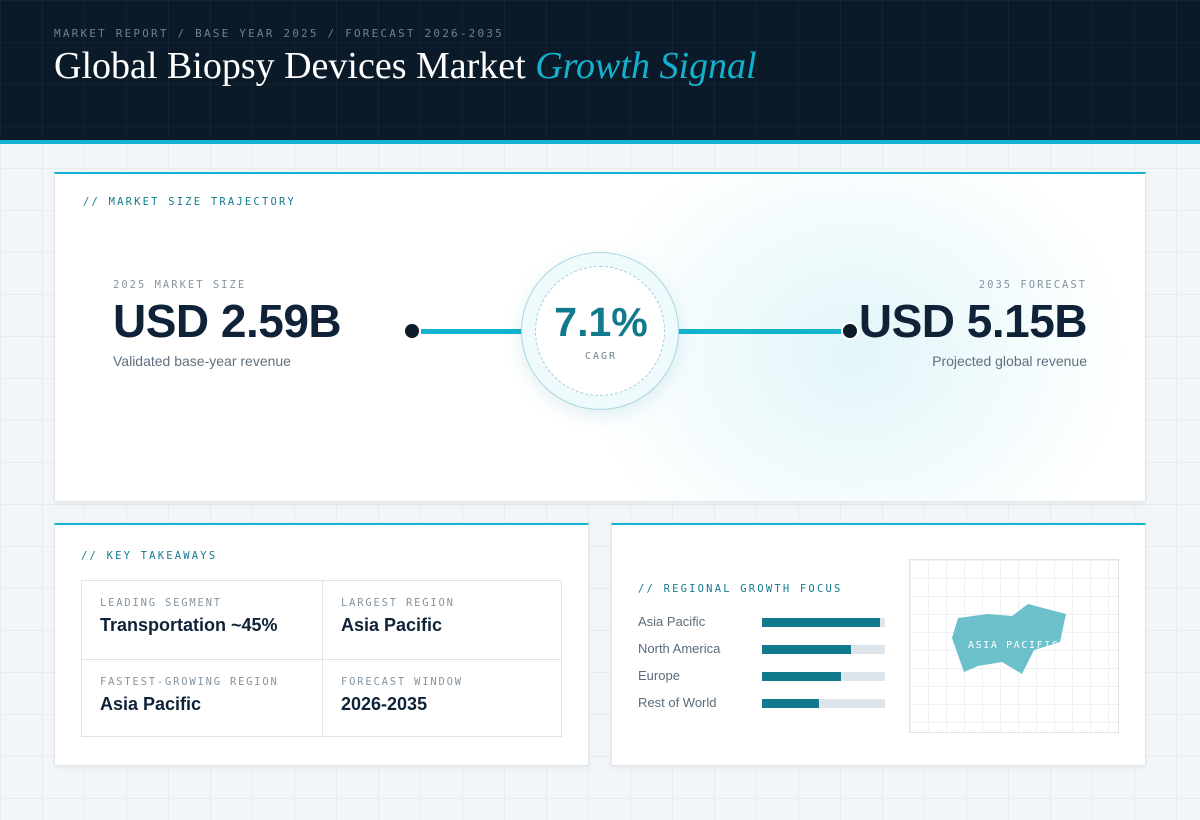  I want to click on trajectory-line-right, so click(759, 331).